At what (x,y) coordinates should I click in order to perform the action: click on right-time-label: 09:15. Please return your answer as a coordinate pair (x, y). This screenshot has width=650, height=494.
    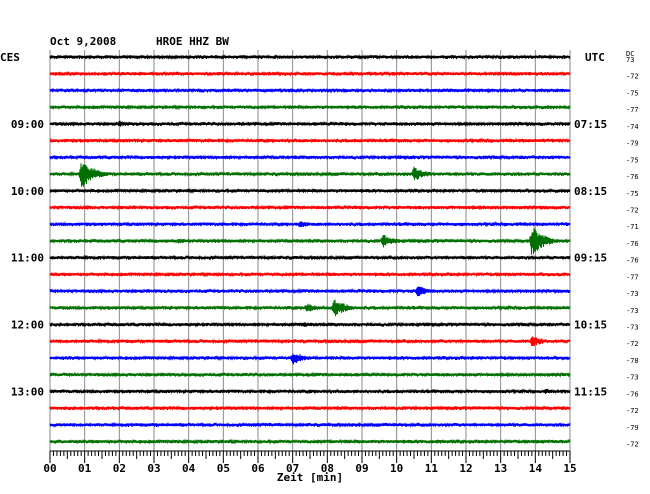
    Looking at the image, I should click on (590, 258).